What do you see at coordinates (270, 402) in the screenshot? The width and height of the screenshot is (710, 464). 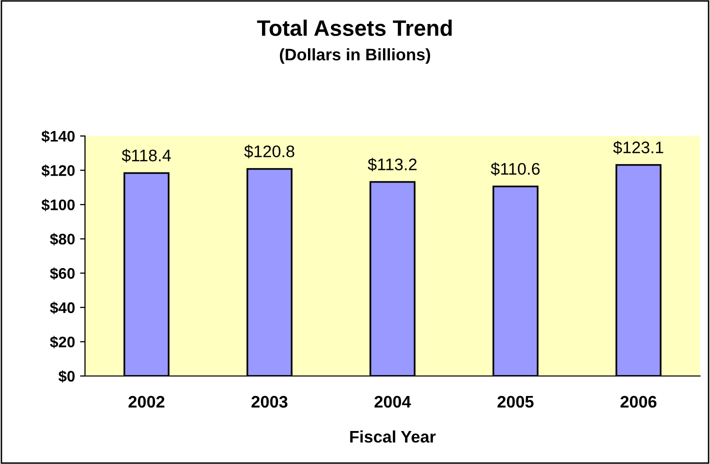 I see `x-tick-label: 2003` at bounding box center [270, 402].